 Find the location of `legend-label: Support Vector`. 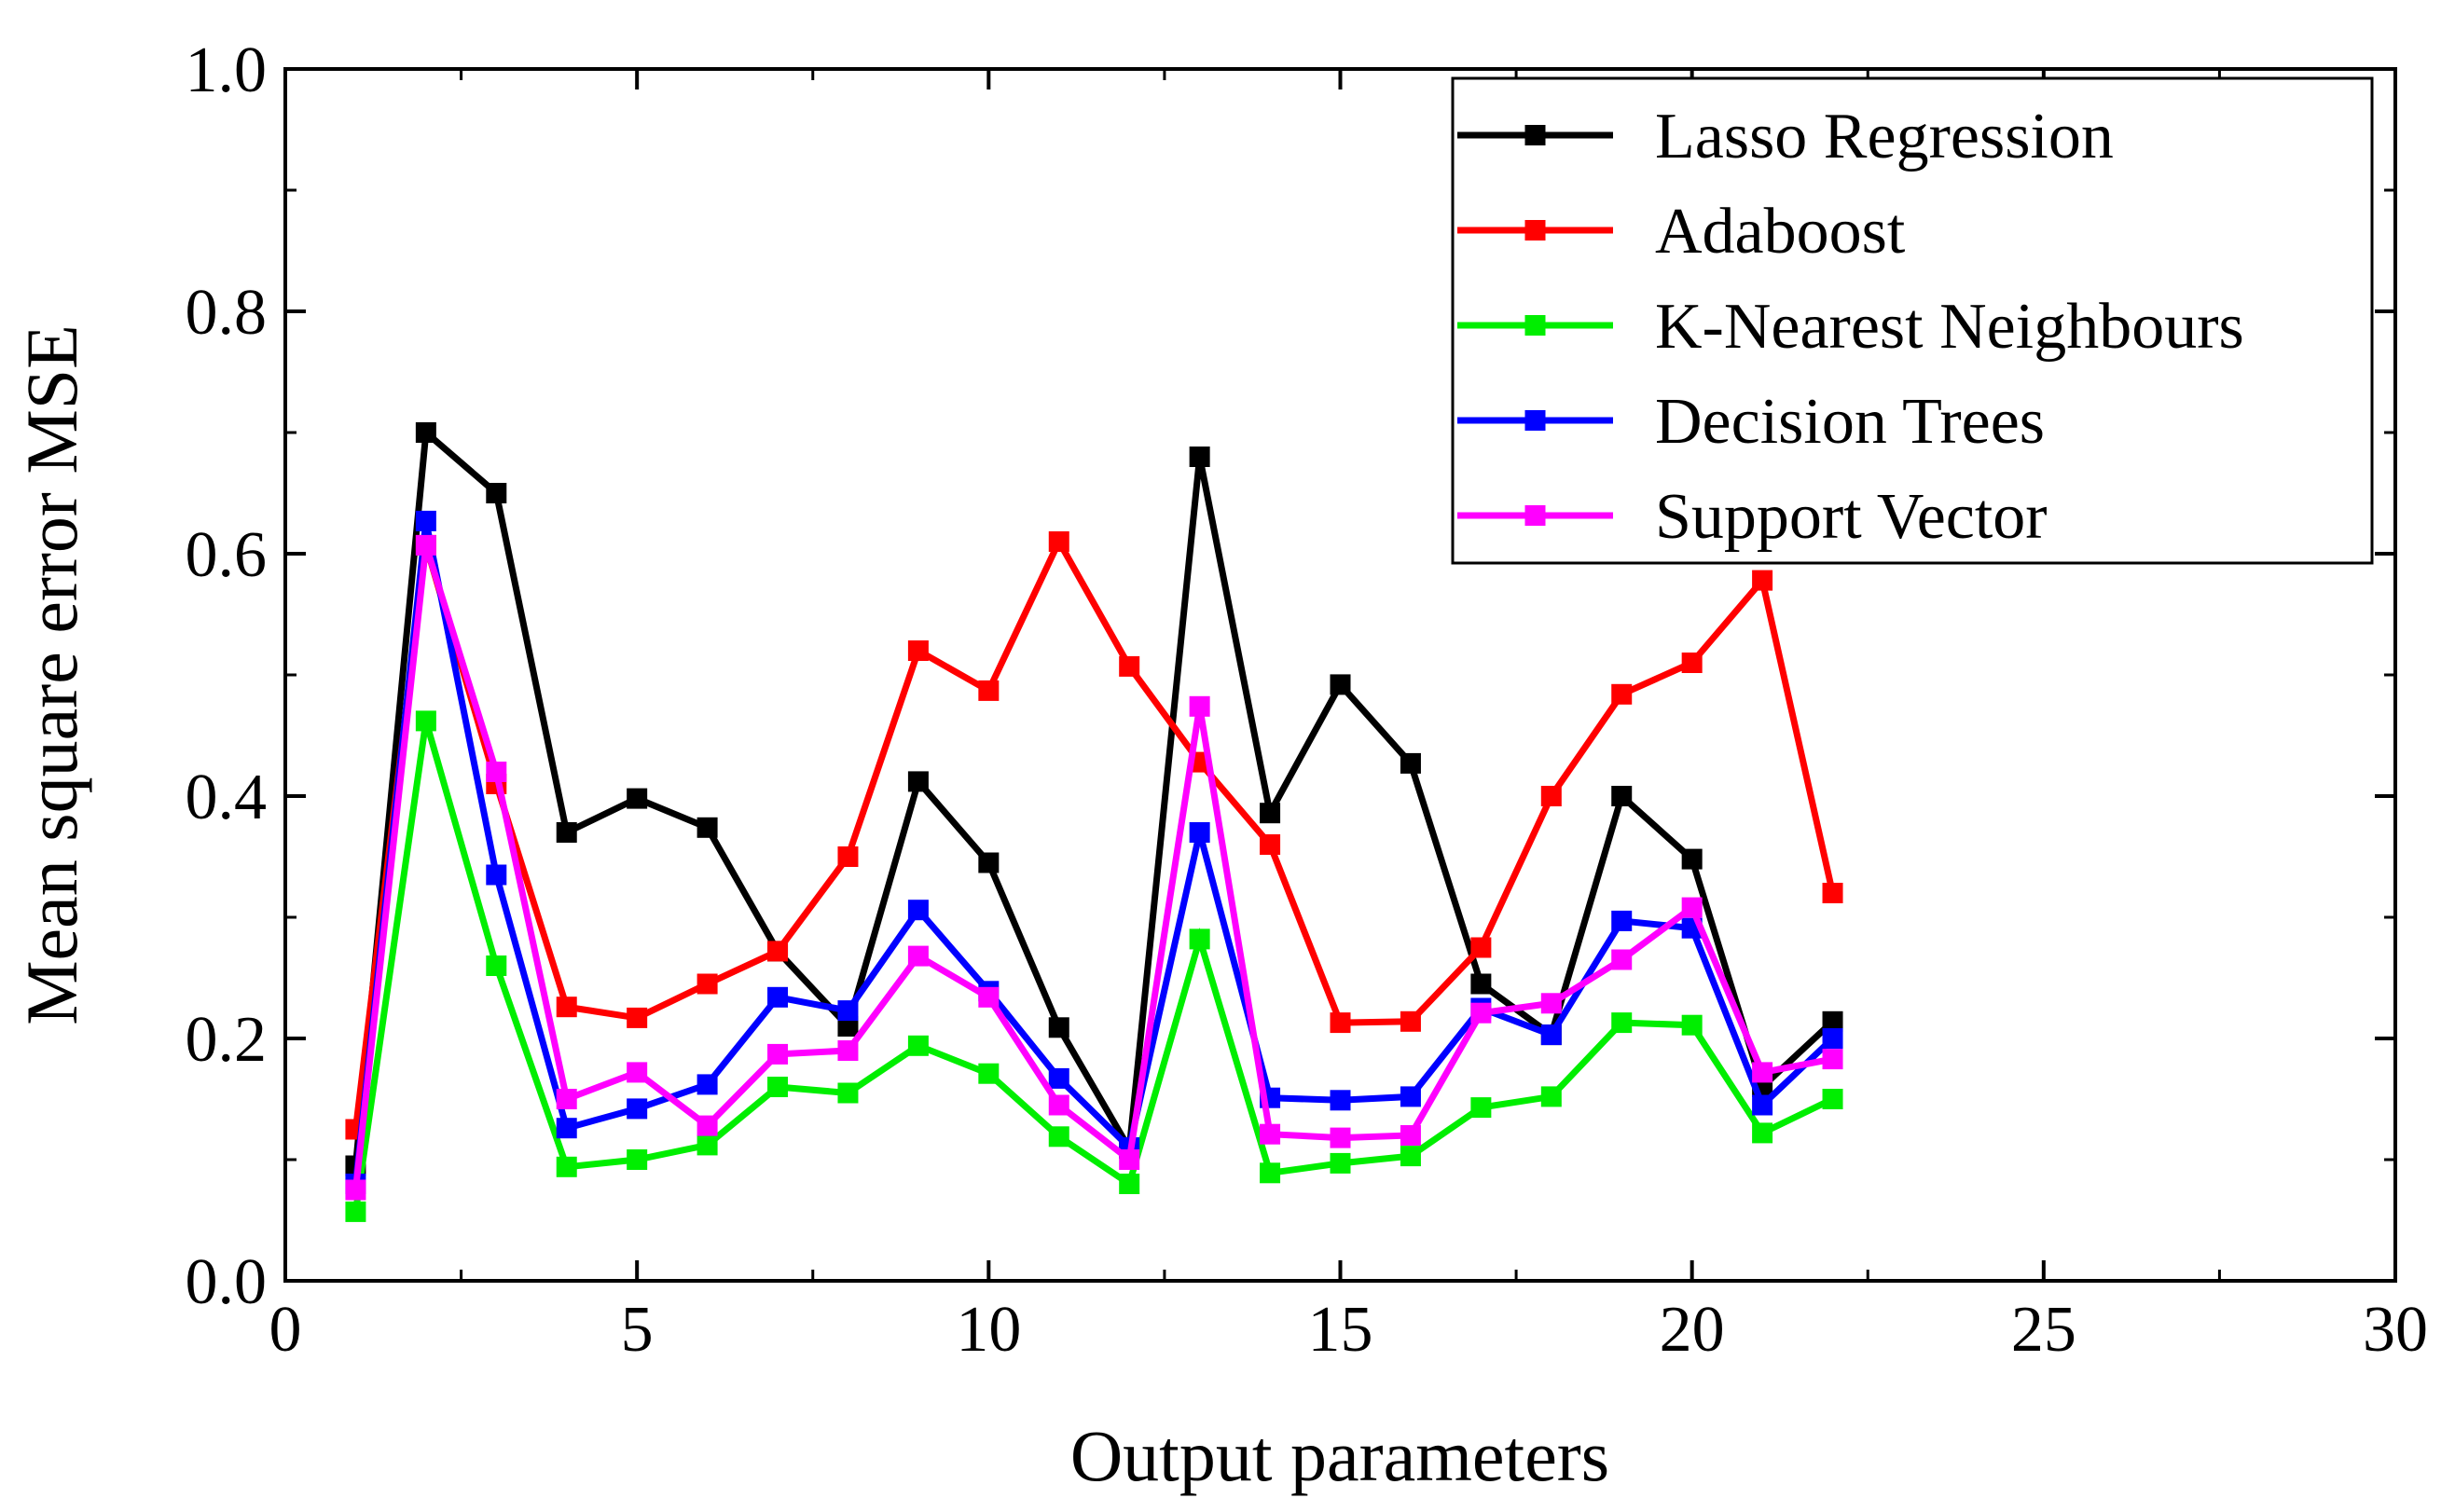

legend-label: Support Vector is located at coordinates (1851, 517).